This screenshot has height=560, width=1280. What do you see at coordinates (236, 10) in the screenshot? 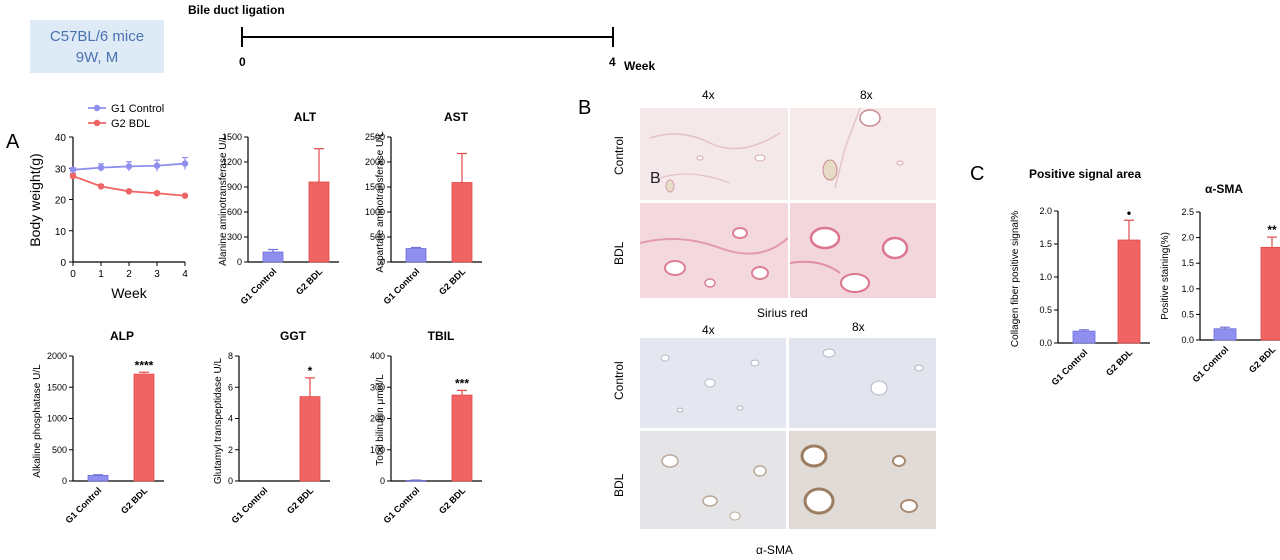
I see `timeline-title: Bile duct ligation` at bounding box center [236, 10].